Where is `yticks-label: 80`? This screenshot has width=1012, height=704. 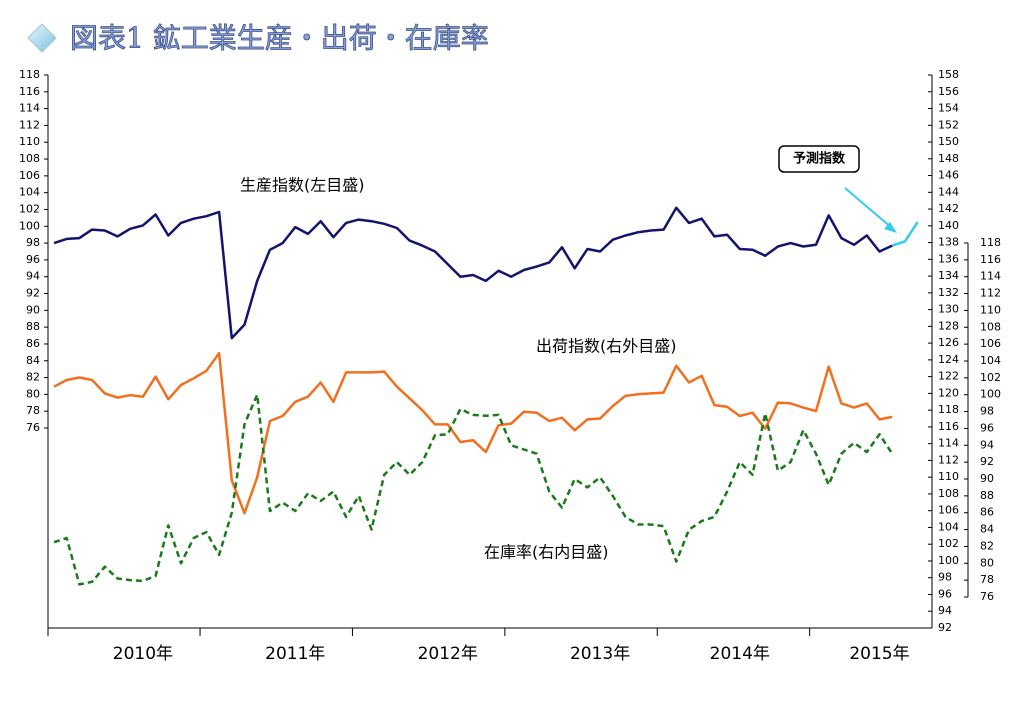 yticks-label: 80 is located at coordinates (33, 393).